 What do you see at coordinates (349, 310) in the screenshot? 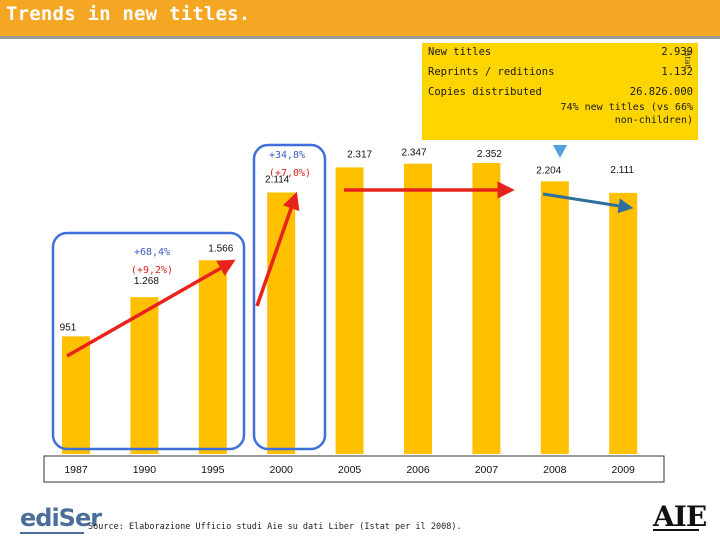
I see `bar-2005` at bounding box center [349, 310].